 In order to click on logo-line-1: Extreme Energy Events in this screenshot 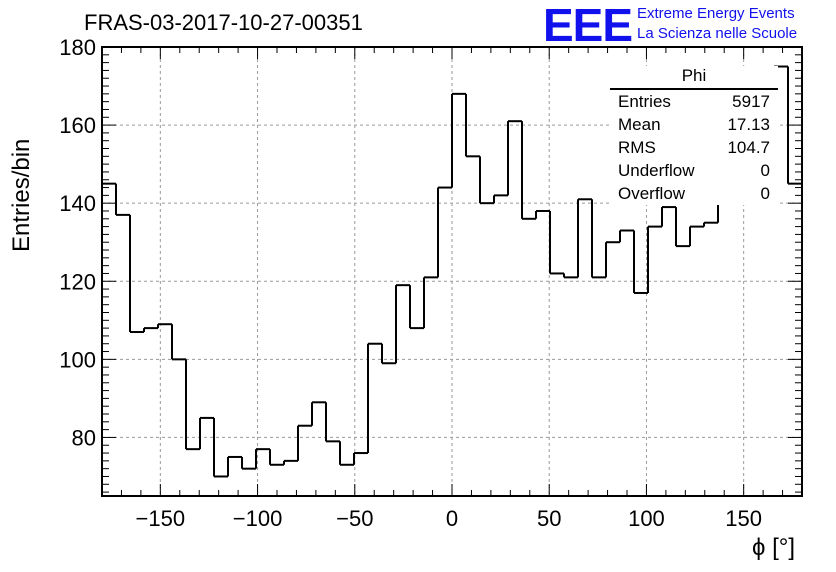, I will do `click(716, 13)`.